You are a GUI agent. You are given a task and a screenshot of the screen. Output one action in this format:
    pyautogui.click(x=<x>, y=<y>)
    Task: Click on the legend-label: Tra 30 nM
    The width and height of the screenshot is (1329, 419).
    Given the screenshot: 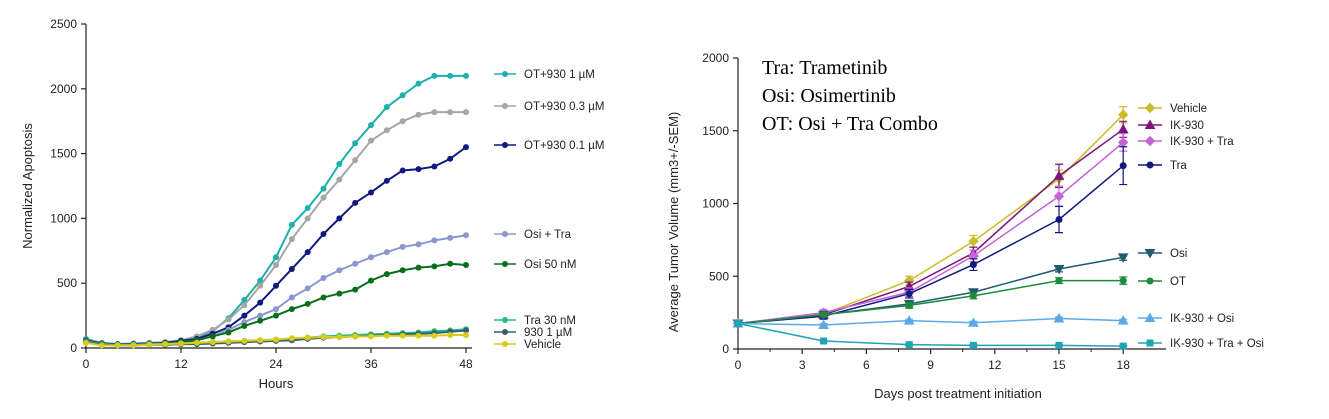 What is the action you would take?
    pyautogui.click(x=550, y=321)
    